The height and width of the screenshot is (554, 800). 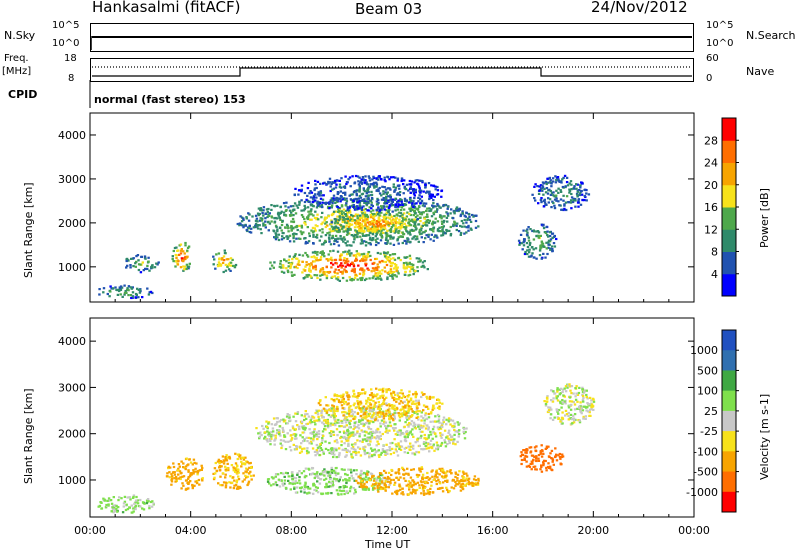 What do you see at coordinates (389, 9) in the screenshot?
I see `beam-title: Beam 03` at bounding box center [389, 9].